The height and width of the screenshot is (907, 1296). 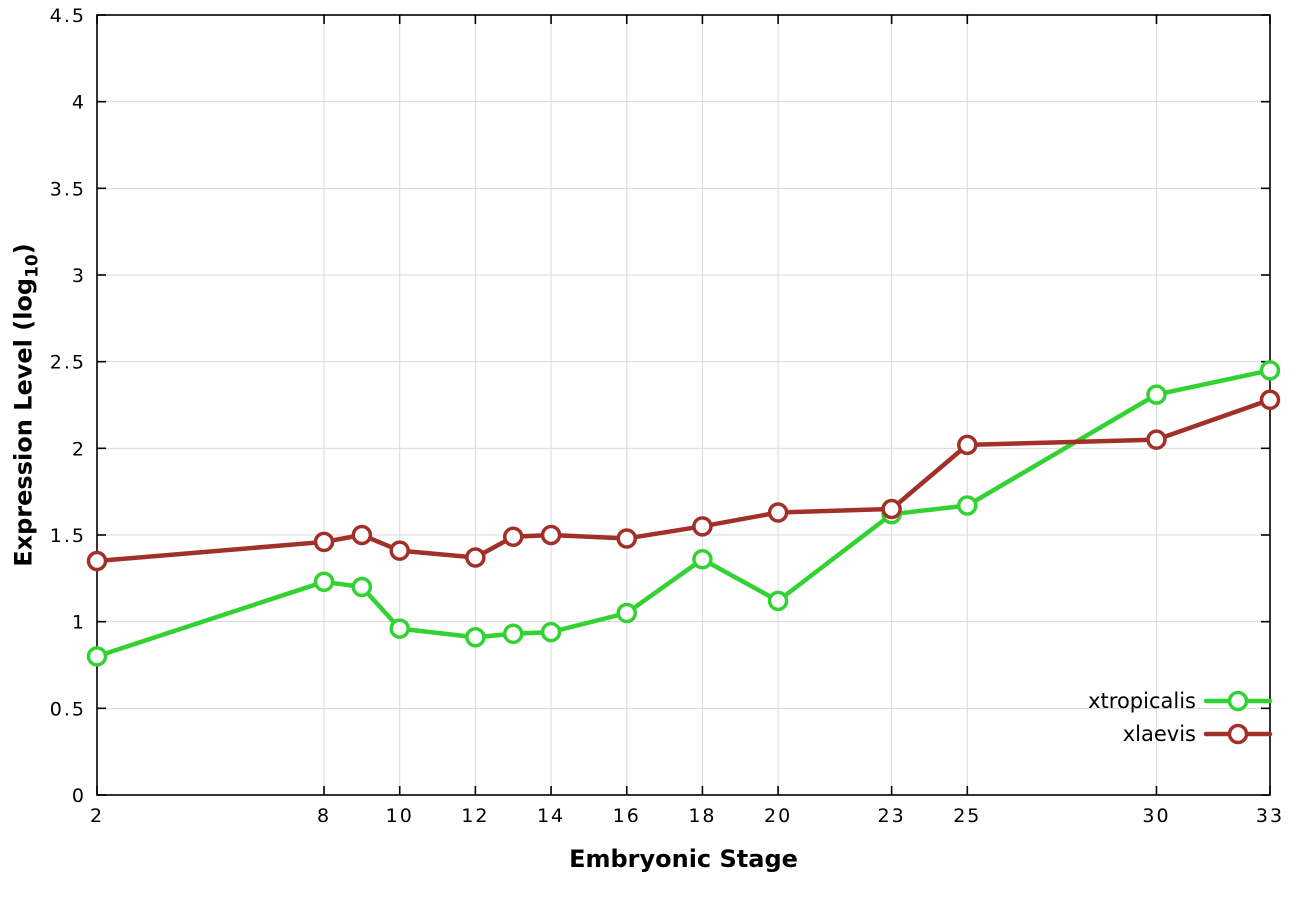 I want to click on y-axis-label: Expression Level (log10), so click(x=26, y=404).